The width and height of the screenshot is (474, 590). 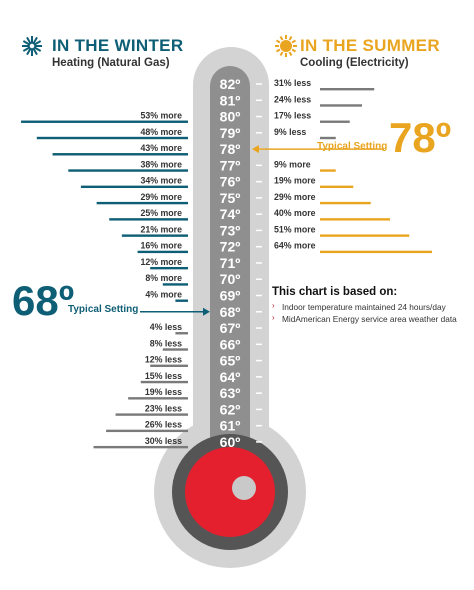 What do you see at coordinates (292, 99) in the screenshot?
I see `cooling-data-label: 24% less` at bounding box center [292, 99].